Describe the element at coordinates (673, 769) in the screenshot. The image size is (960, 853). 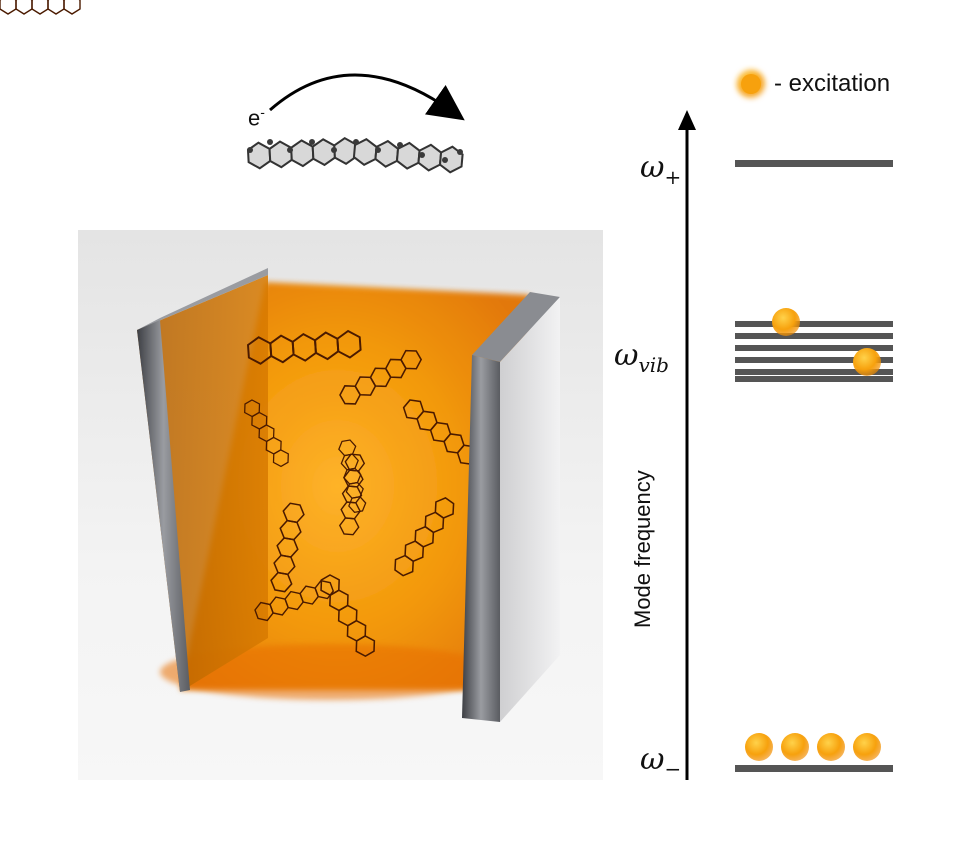
I see `omega-minus-sub: −` at that location.